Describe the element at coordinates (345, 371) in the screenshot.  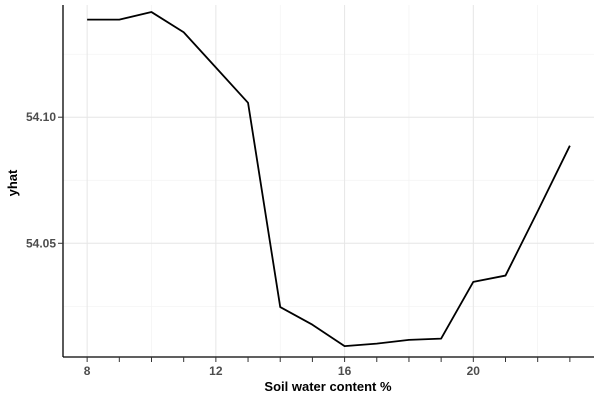
I see `x-tick-label: 16` at that location.